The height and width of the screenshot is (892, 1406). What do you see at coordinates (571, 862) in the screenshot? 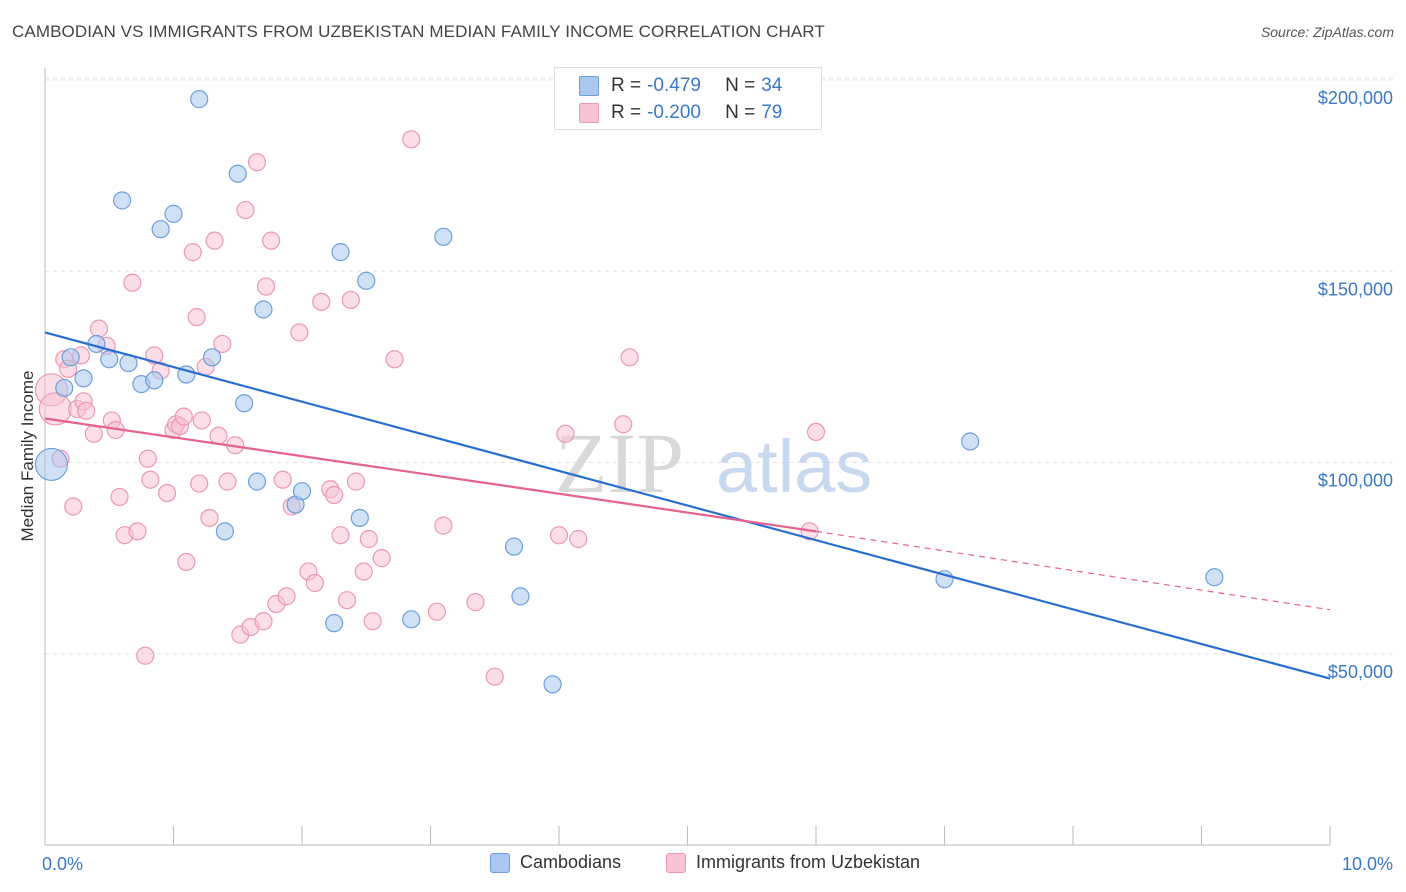
I see `legend-label-cambodians: Cambodians` at bounding box center [571, 862].